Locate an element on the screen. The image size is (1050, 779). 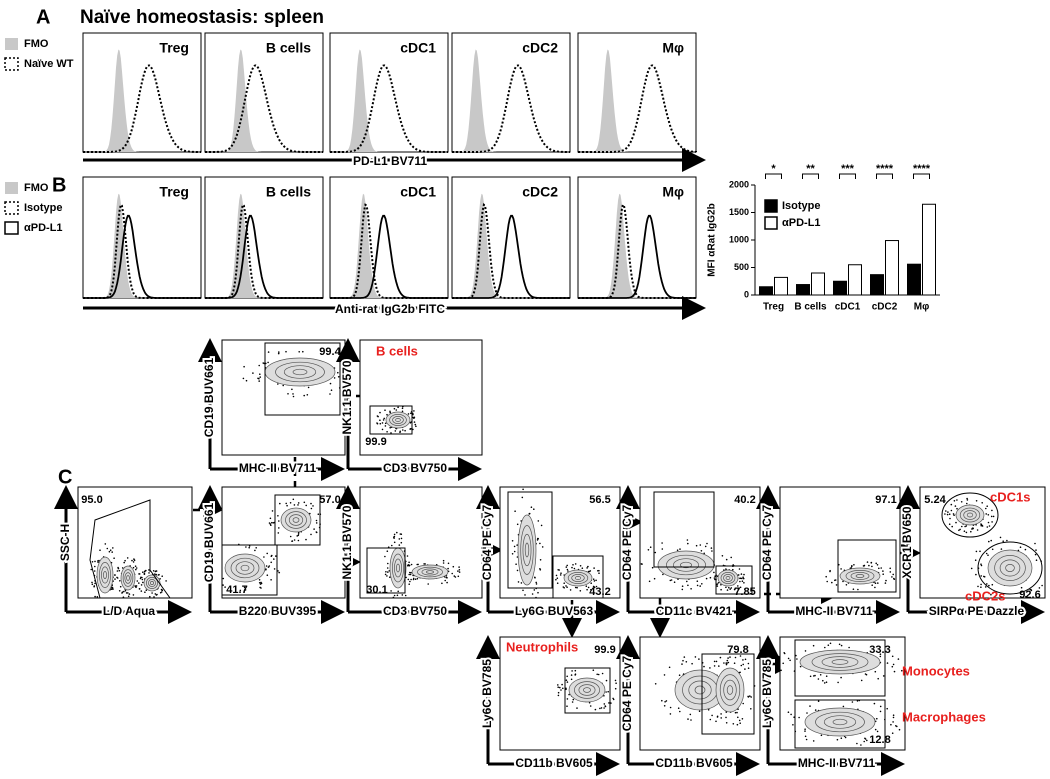
x-tick-label: B cells is located at coordinates (810, 307).